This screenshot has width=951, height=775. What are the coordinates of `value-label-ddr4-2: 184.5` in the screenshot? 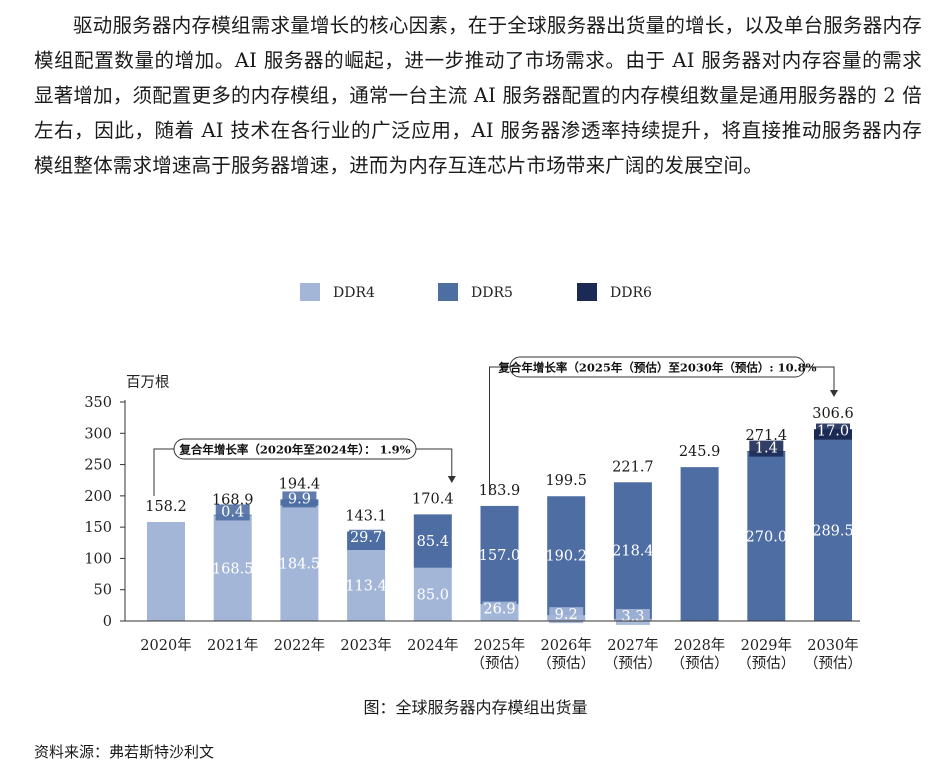 It's located at (300, 564).